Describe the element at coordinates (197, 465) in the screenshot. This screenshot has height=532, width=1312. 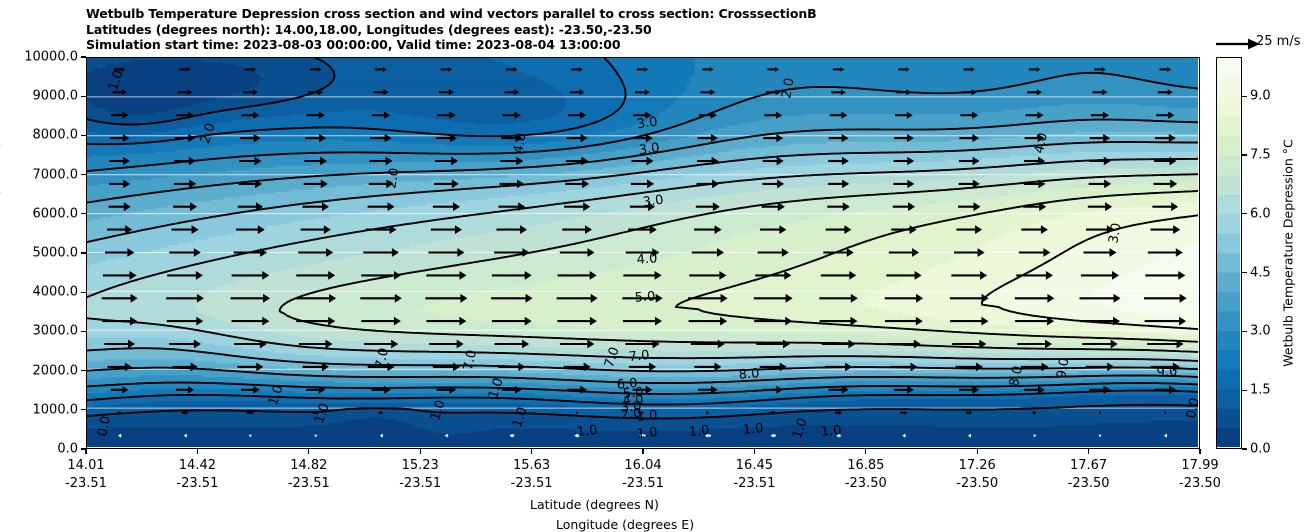
I see `x-tick-label-lat: 14.42` at that location.